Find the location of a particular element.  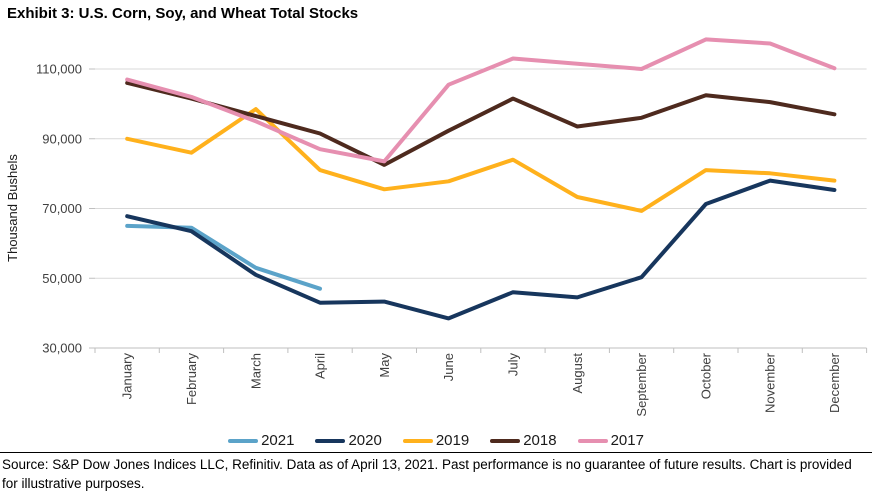

legend-label: 2018 is located at coordinates (540, 440).